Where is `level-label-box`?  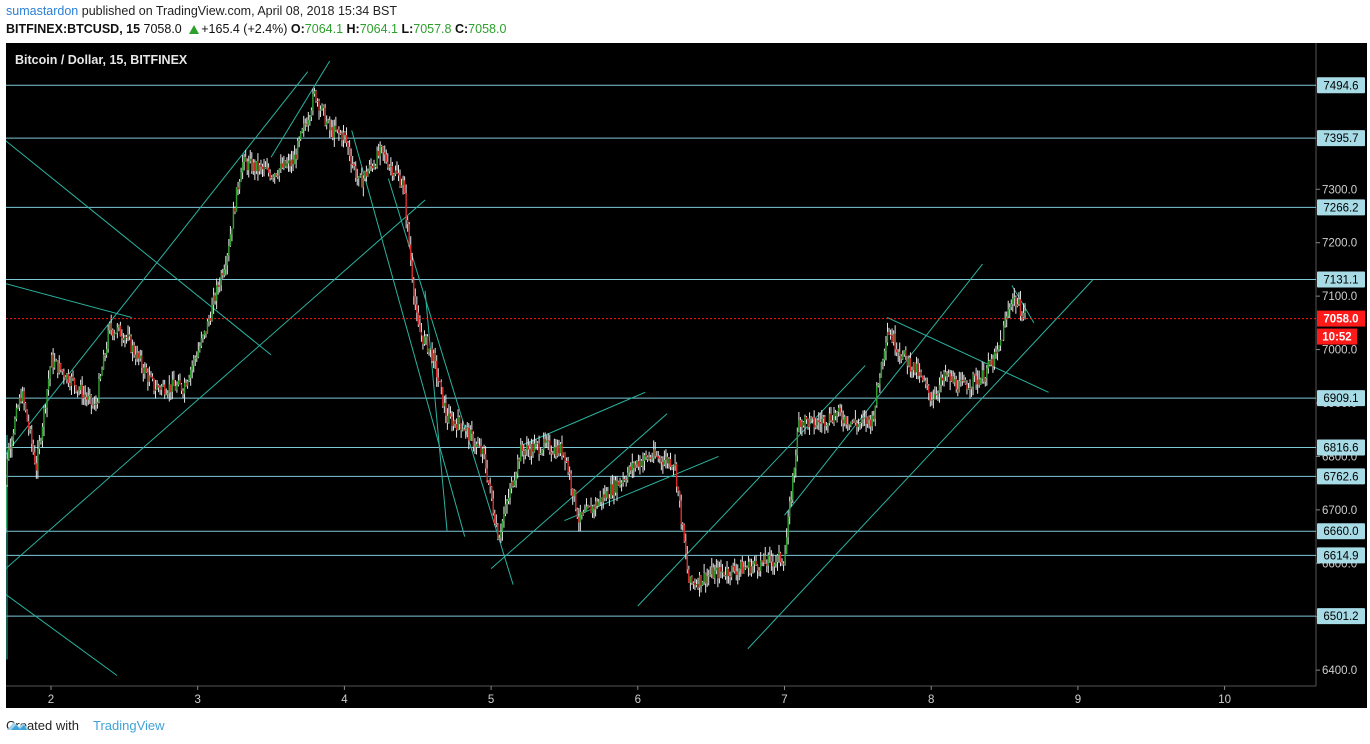
level-label-box is located at coordinates (1341, 138).